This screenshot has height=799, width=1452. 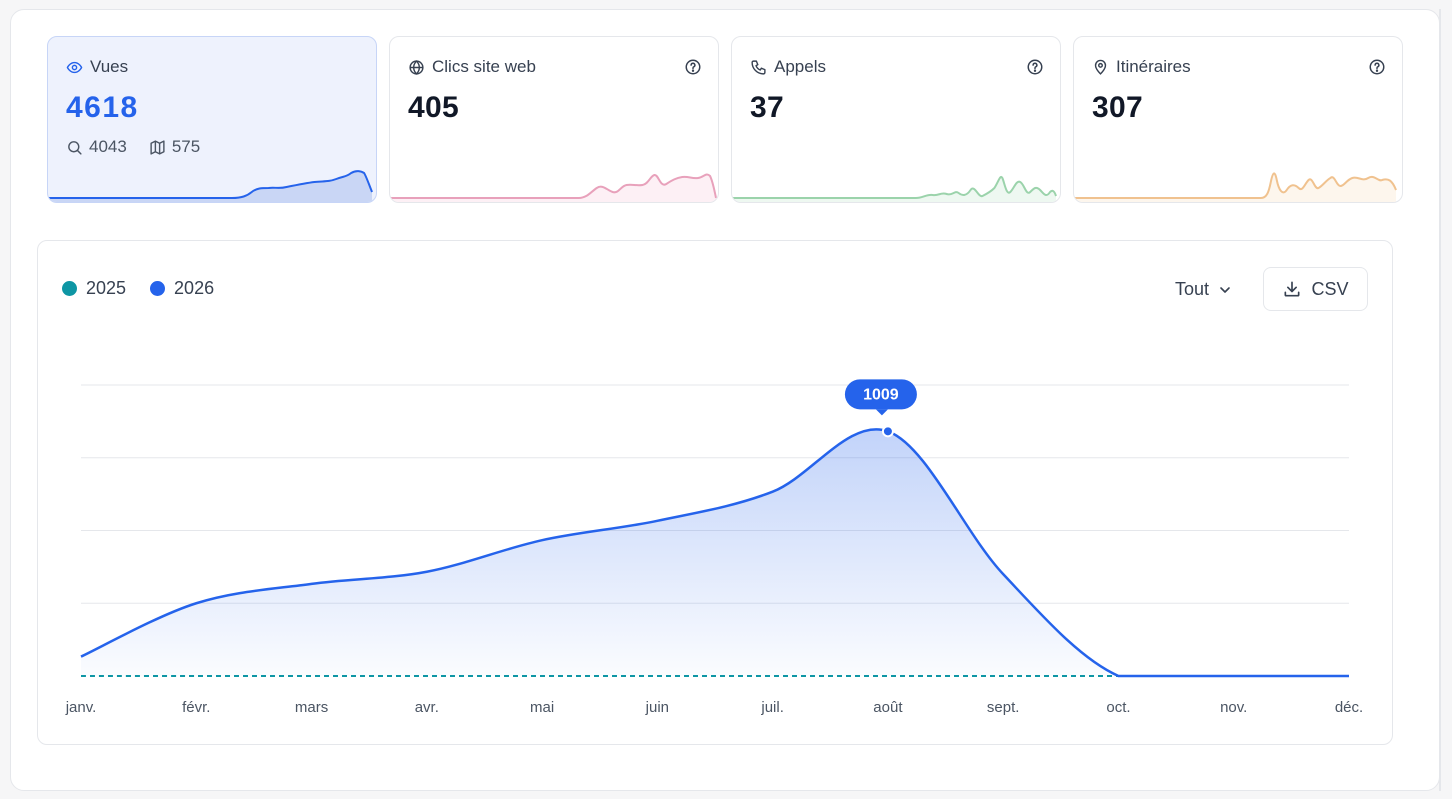 What do you see at coordinates (1225, 289) in the screenshot?
I see `chevron-down-icon` at bounding box center [1225, 289].